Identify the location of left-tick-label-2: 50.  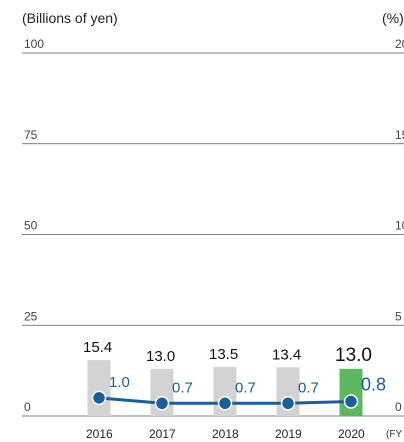
(31, 226).